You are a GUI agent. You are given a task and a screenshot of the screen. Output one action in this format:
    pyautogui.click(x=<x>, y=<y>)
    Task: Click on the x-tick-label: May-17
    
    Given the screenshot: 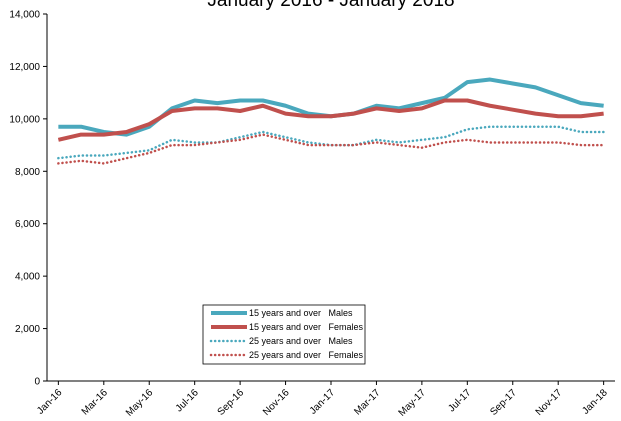 What is the action you would take?
    pyautogui.click(x=413, y=403)
    